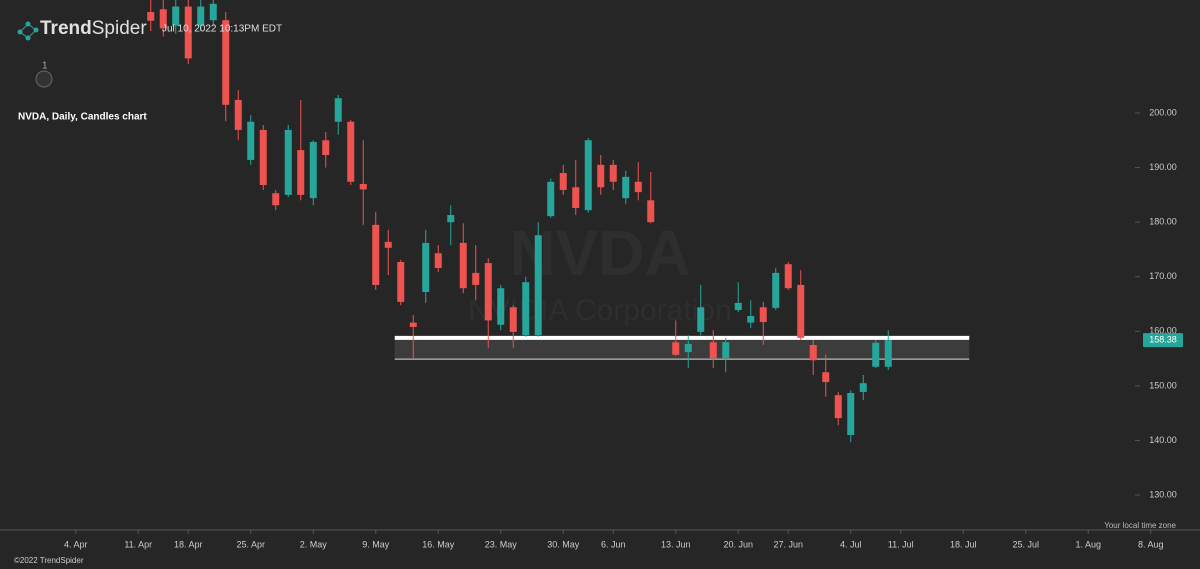 This screenshot has height=569, width=1200. I want to click on x-tick-label: 11. Apr, so click(138, 544).